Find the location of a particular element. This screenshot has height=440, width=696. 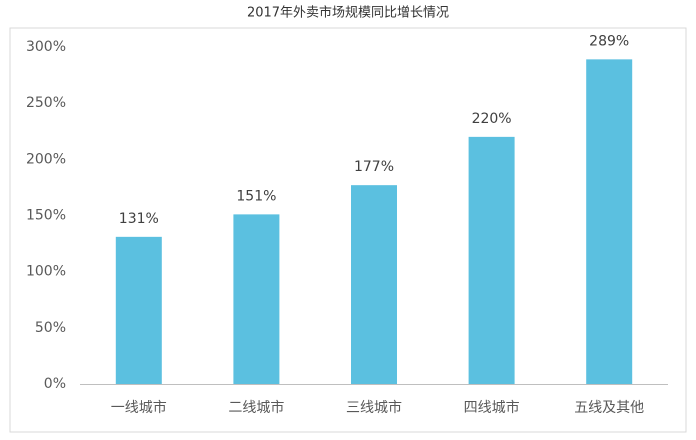

data-label: 177% is located at coordinates (374, 167).